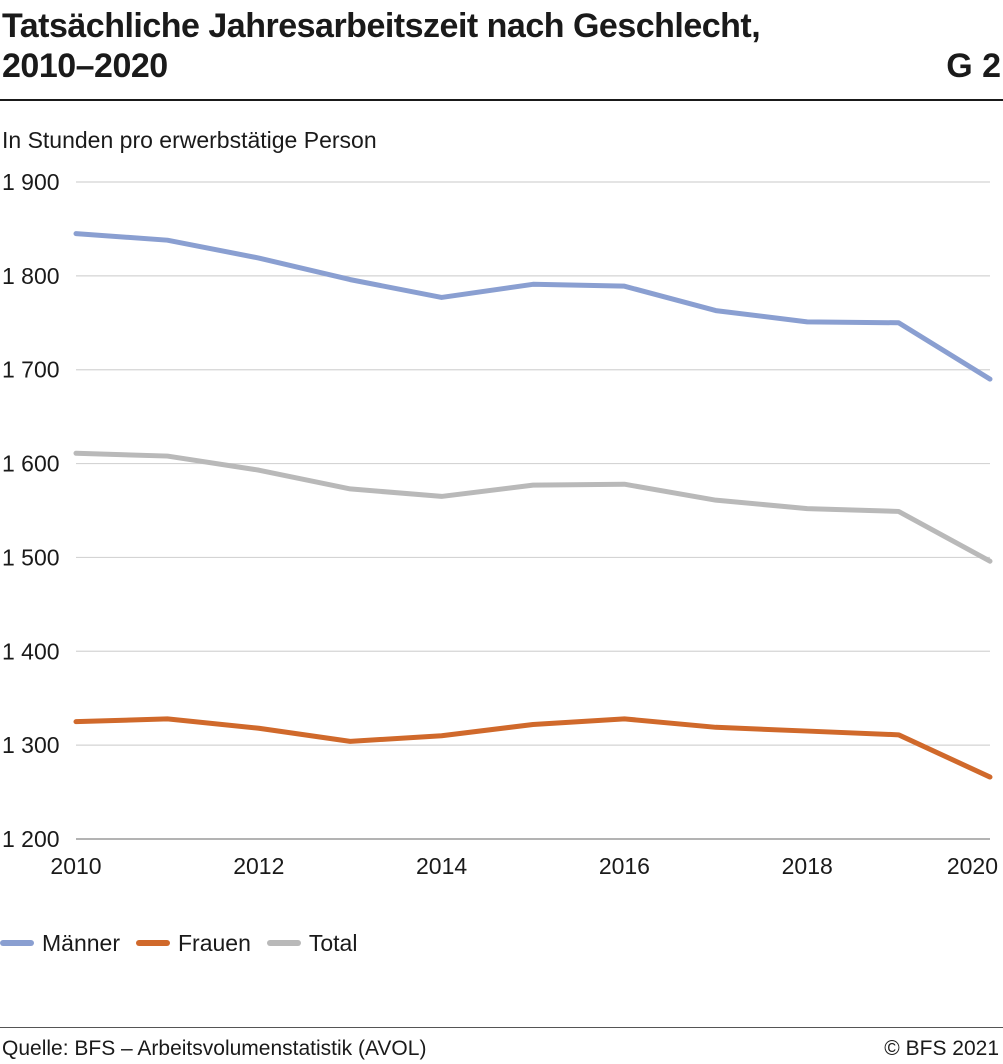 This screenshot has width=1003, height=1064. I want to click on x-tick-label: 2010, so click(75, 866).